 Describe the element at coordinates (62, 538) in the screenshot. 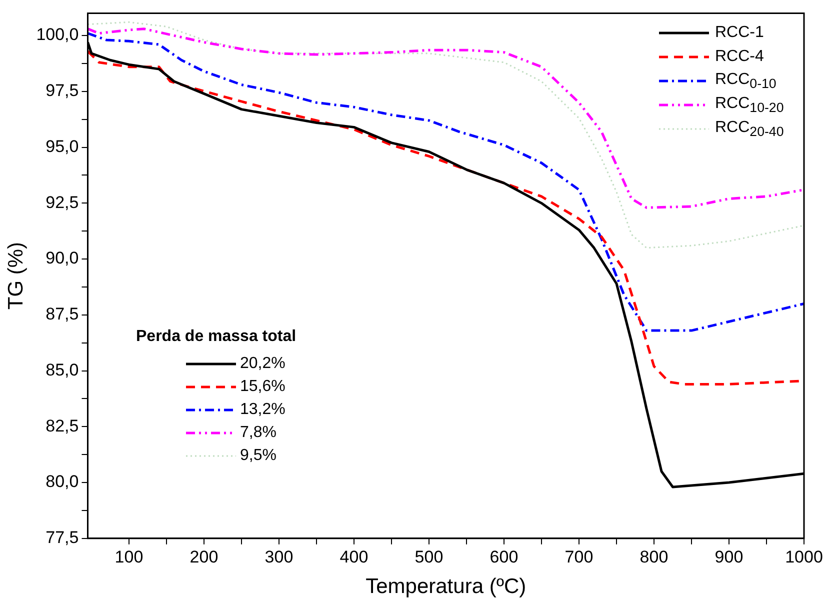

I see `y-tick-label: 77,5` at that location.